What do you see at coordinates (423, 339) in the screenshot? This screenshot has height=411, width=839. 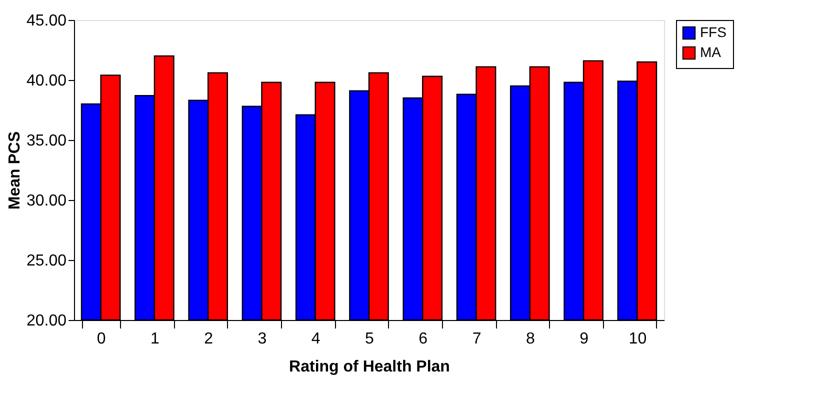 I see `x-tick-label: 6` at bounding box center [423, 339].